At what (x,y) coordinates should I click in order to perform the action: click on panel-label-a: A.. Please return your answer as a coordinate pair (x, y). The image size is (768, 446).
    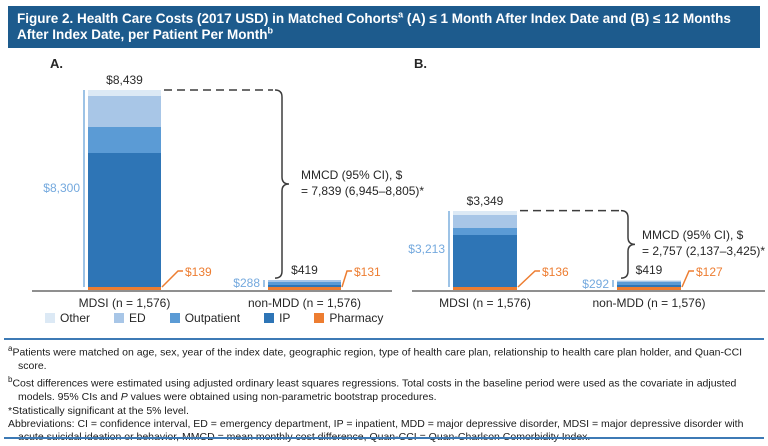
    Looking at the image, I should click on (56, 63).